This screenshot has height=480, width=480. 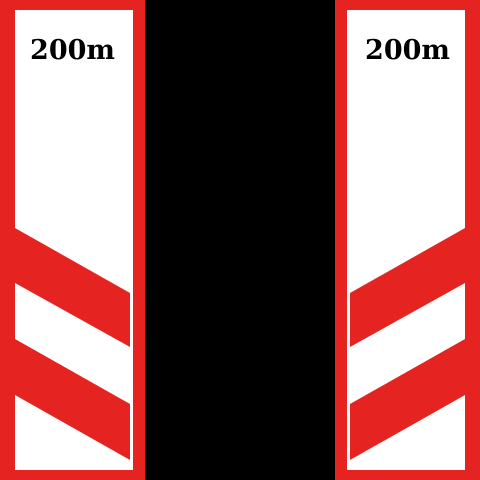 I want to click on left-sign-stripe-lower, so click(x=72, y=399).